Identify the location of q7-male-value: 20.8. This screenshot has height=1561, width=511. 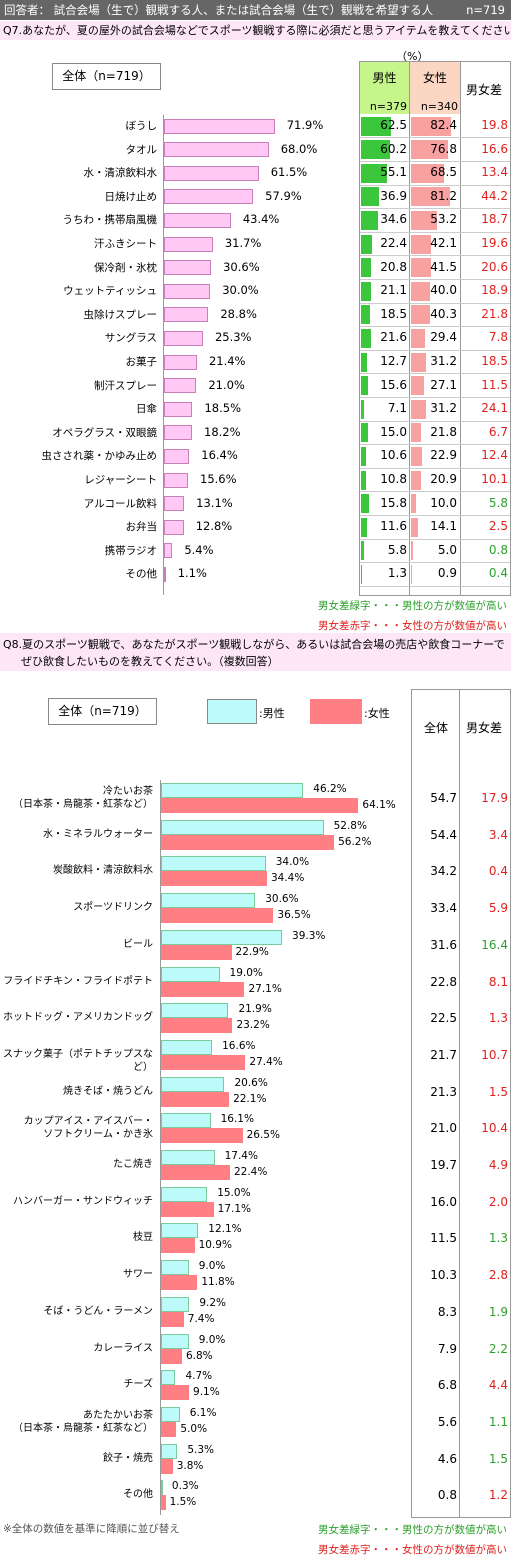
(393, 266).